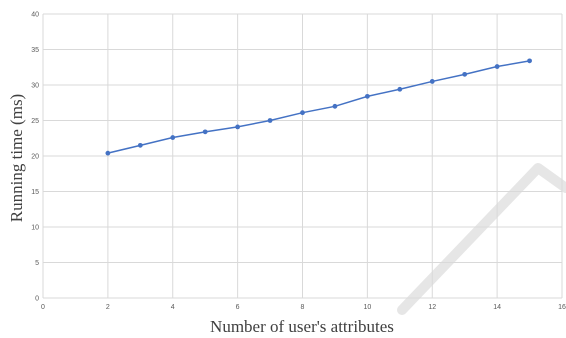  What do you see at coordinates (35, 15) in the screenshot?
I see `y-tick-label: 40` at bounding box center [35, 15].